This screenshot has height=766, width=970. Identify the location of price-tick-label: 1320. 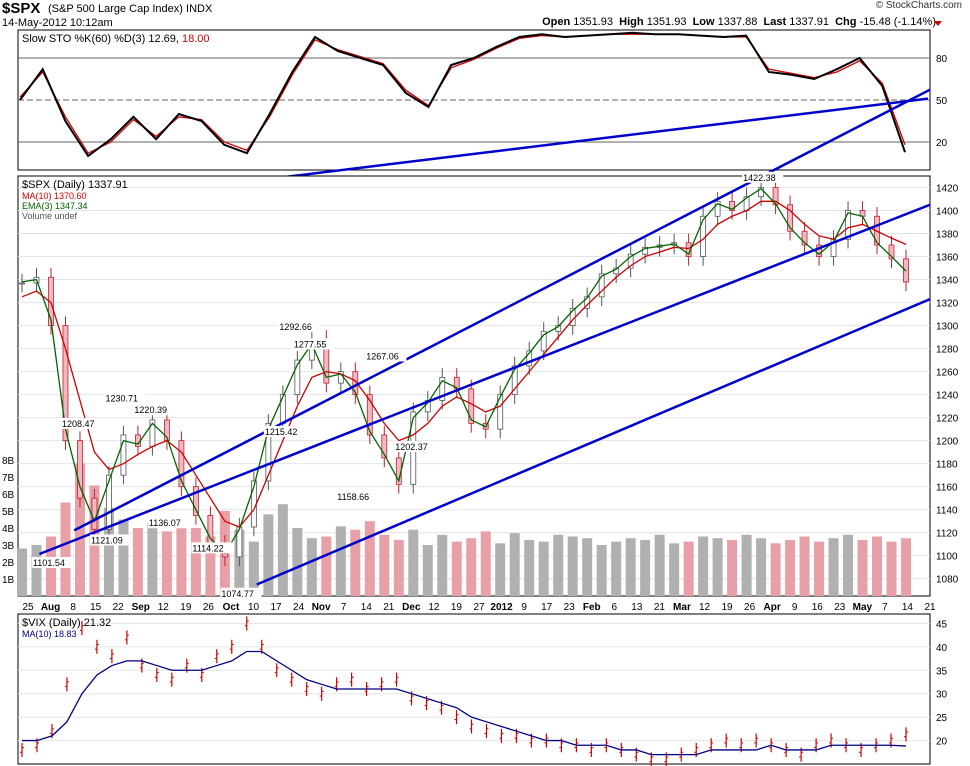
(947, 304).